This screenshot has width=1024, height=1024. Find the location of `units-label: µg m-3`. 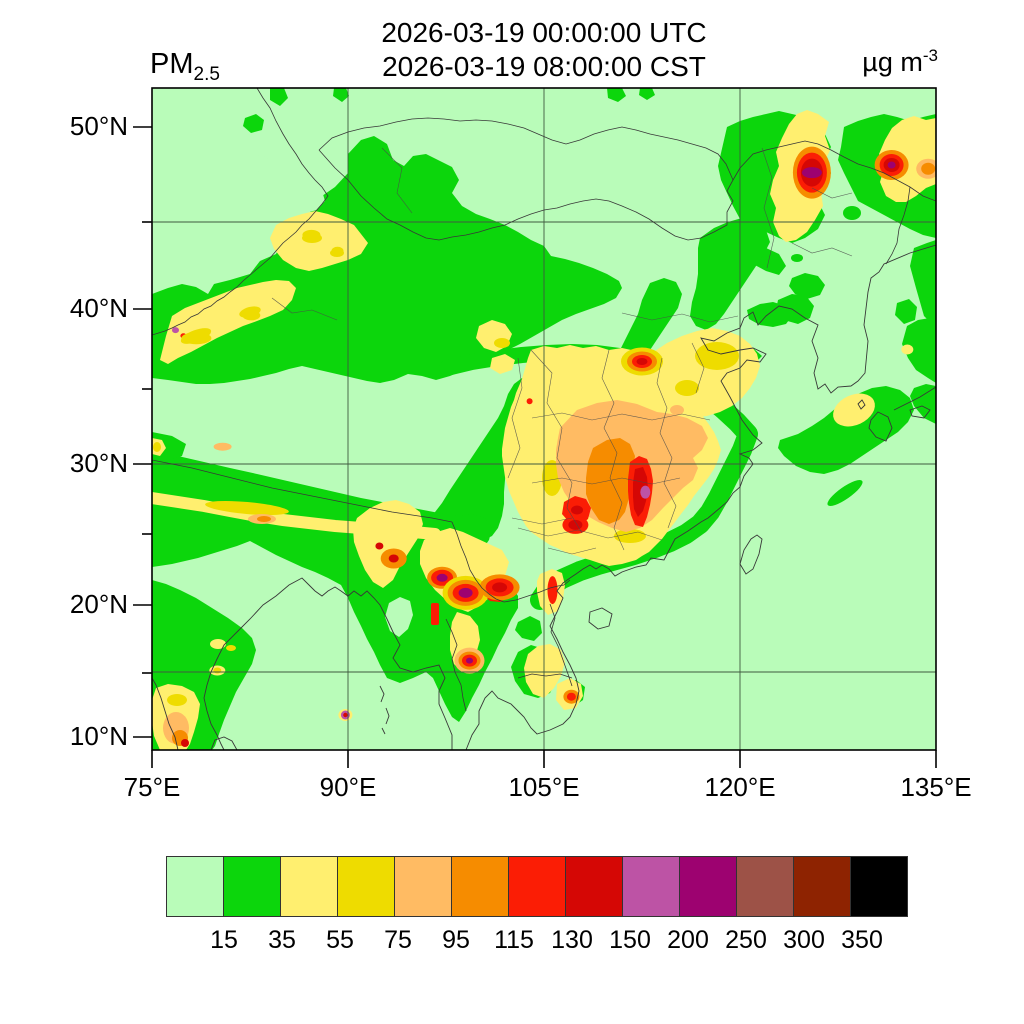

units-label: µg m-3 is located at coordinates (900, 61).